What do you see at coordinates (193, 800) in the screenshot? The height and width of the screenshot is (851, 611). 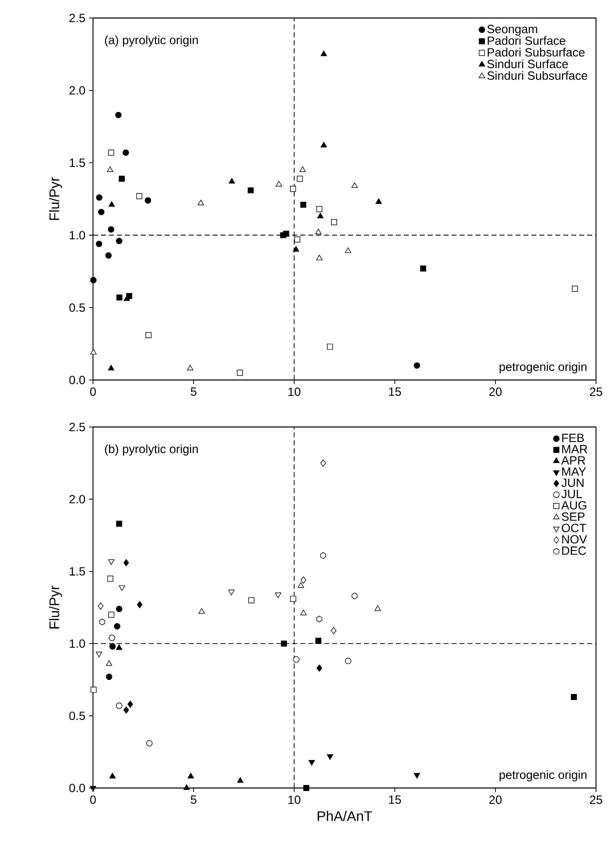 I see `x-tick-label: 5` at bounding box center [193, 800].